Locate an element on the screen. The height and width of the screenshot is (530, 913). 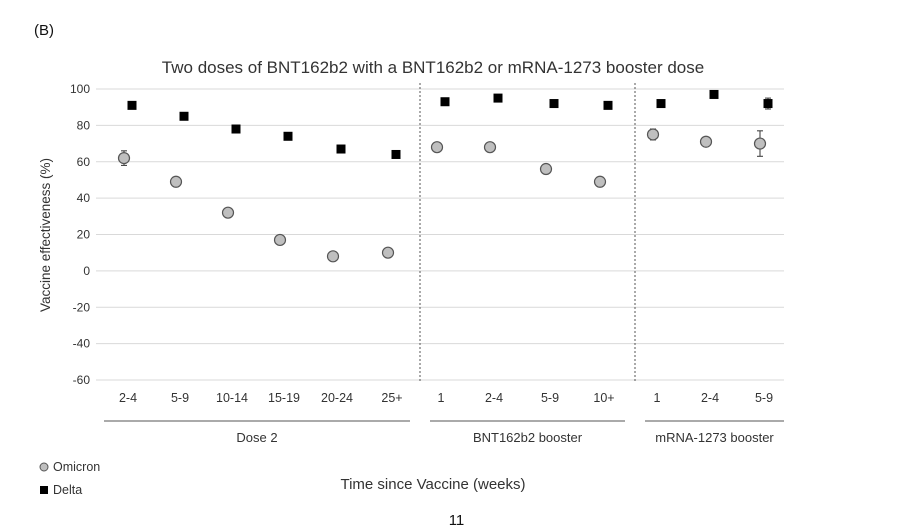
y-tick-label: 40 is located at coordinates (84, 198).